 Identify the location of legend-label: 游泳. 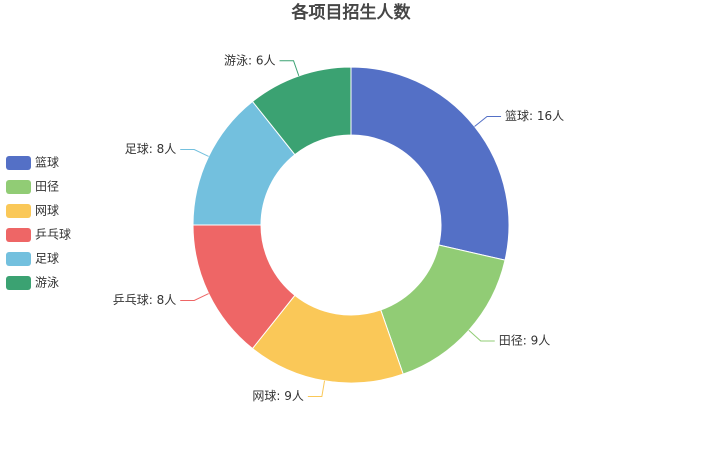
(47, 283).